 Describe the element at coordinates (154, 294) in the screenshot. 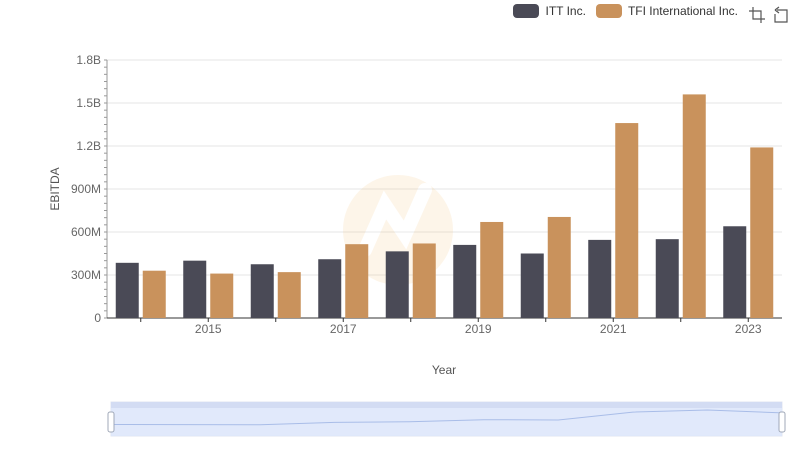

I see `bar-tfi-2014` at that location.